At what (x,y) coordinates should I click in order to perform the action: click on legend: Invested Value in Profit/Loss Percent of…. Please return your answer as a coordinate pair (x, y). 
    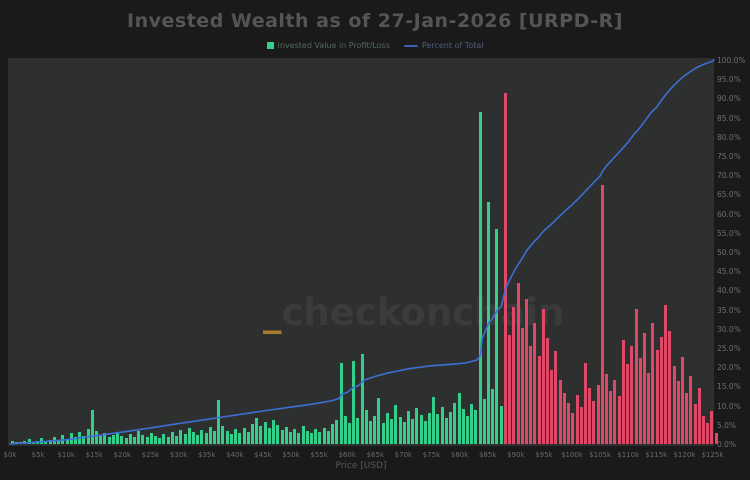
    Looking at the image, I should click on (375, 45).